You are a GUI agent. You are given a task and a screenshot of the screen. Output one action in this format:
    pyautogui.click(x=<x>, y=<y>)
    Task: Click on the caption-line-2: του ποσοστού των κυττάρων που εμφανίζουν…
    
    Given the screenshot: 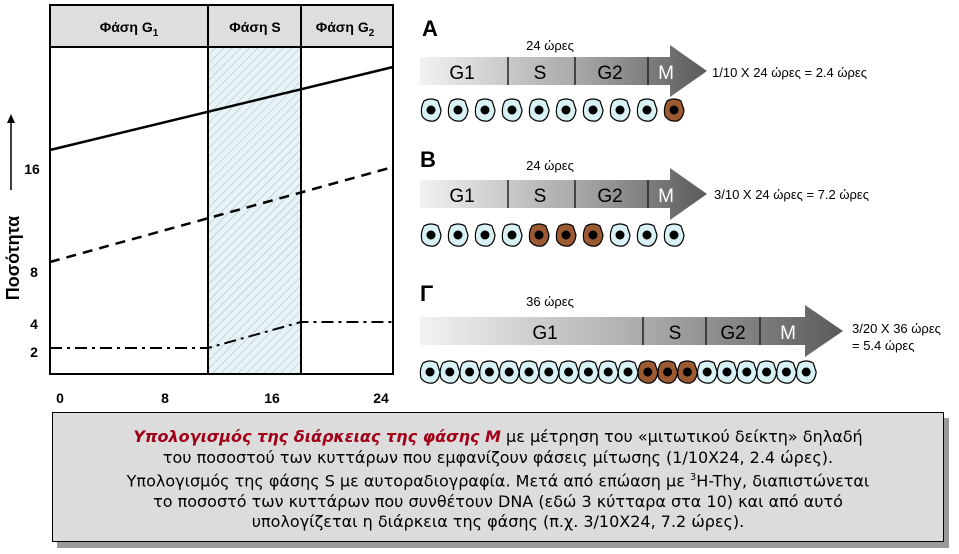 What is the action you would take?
    pyautogui.click(x=498, y=457)
    